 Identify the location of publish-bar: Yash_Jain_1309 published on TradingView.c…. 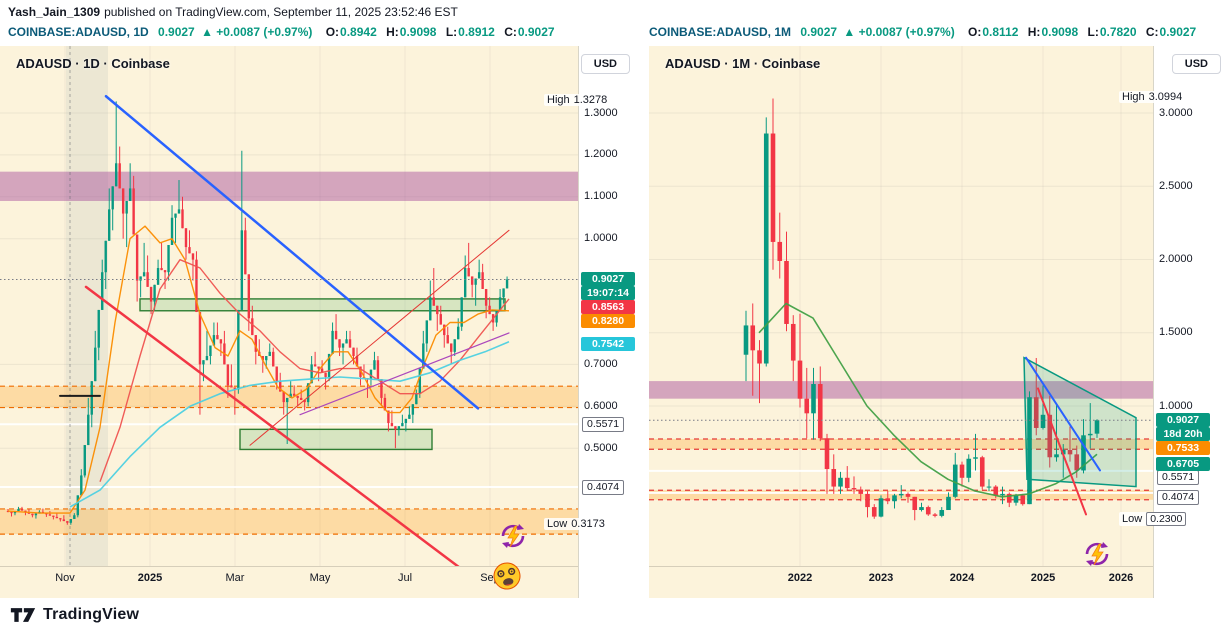
(615, 23).